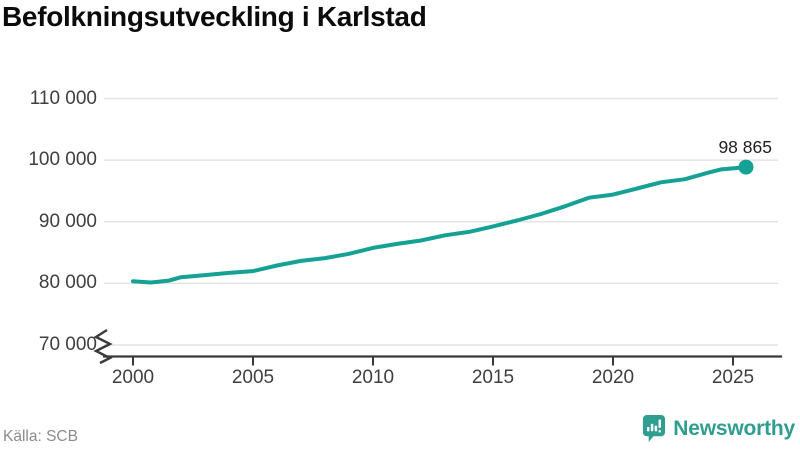 This screenshot has height=450, width=800. Describe the element at coordinates (745, 146) in the screenshot. I see `latest-value-label: 98 865` at that location.